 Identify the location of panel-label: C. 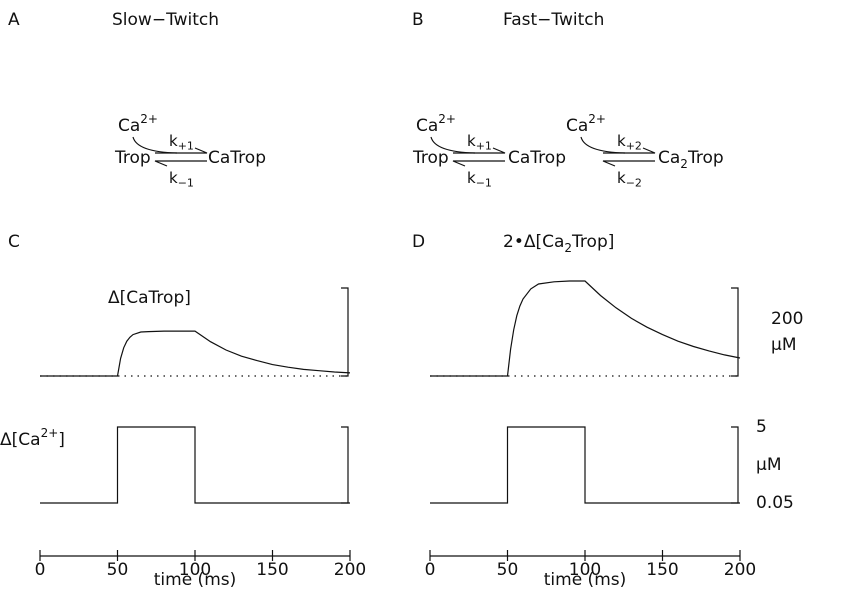
(14, 242).